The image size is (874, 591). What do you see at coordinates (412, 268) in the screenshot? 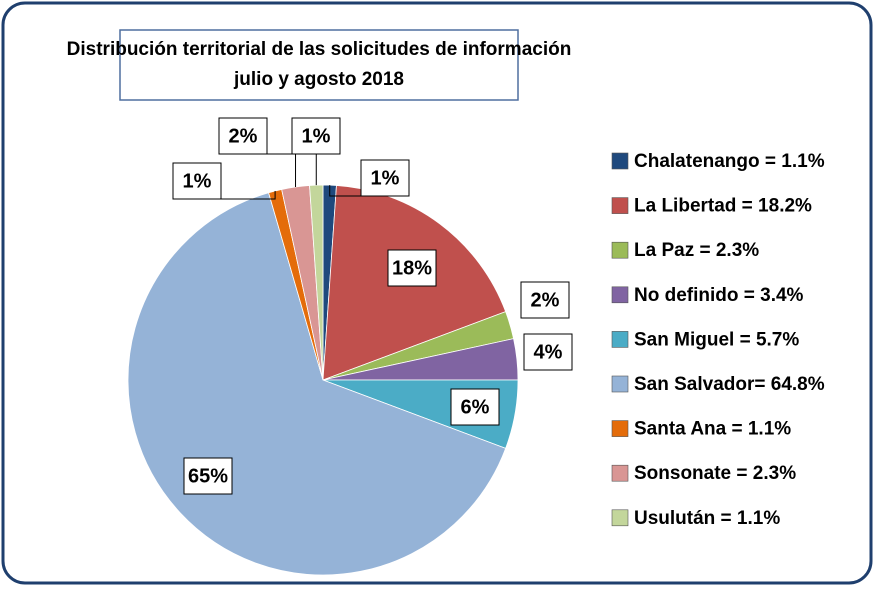
I see `data-label: 18%` at bounding box center [412, 268].